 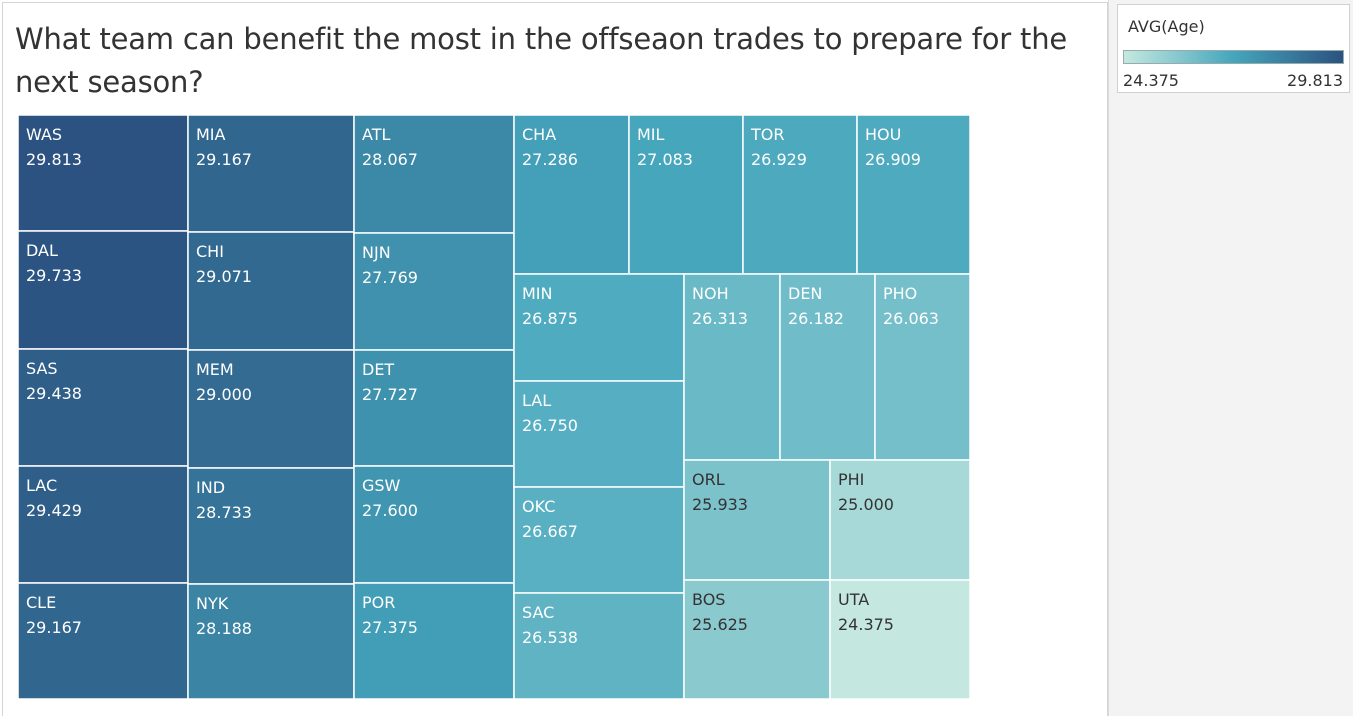 I want to click on tile-team-label: MIN, so click(x=537, y=293).